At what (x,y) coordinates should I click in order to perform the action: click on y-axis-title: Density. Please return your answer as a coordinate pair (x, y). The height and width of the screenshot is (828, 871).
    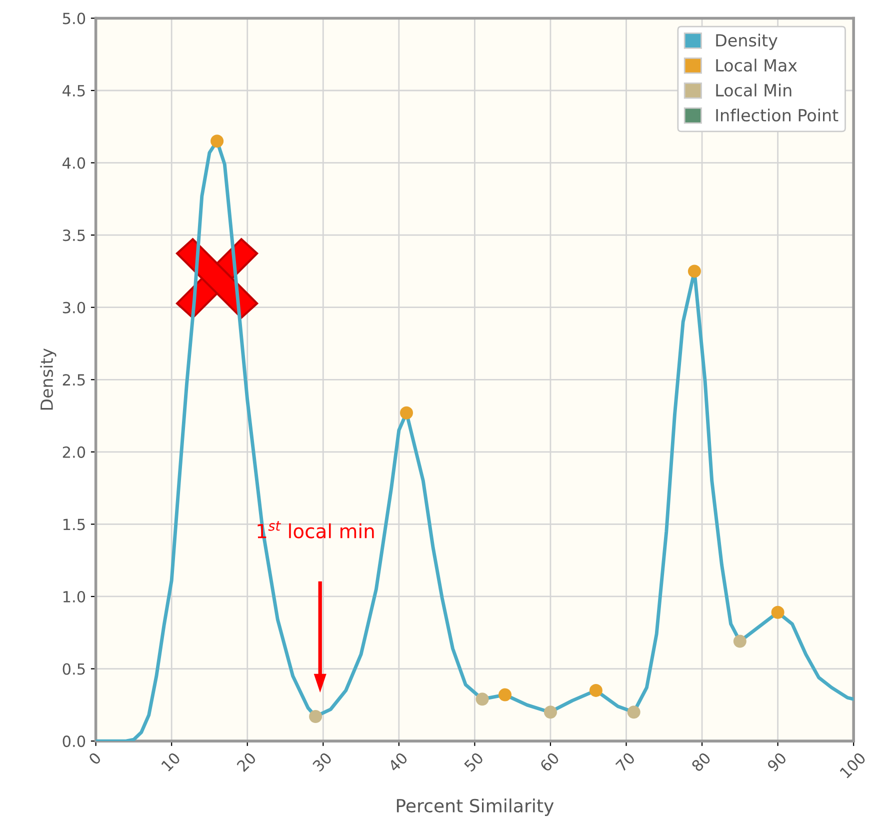
    Looking at the image, I should click on (48, 379).